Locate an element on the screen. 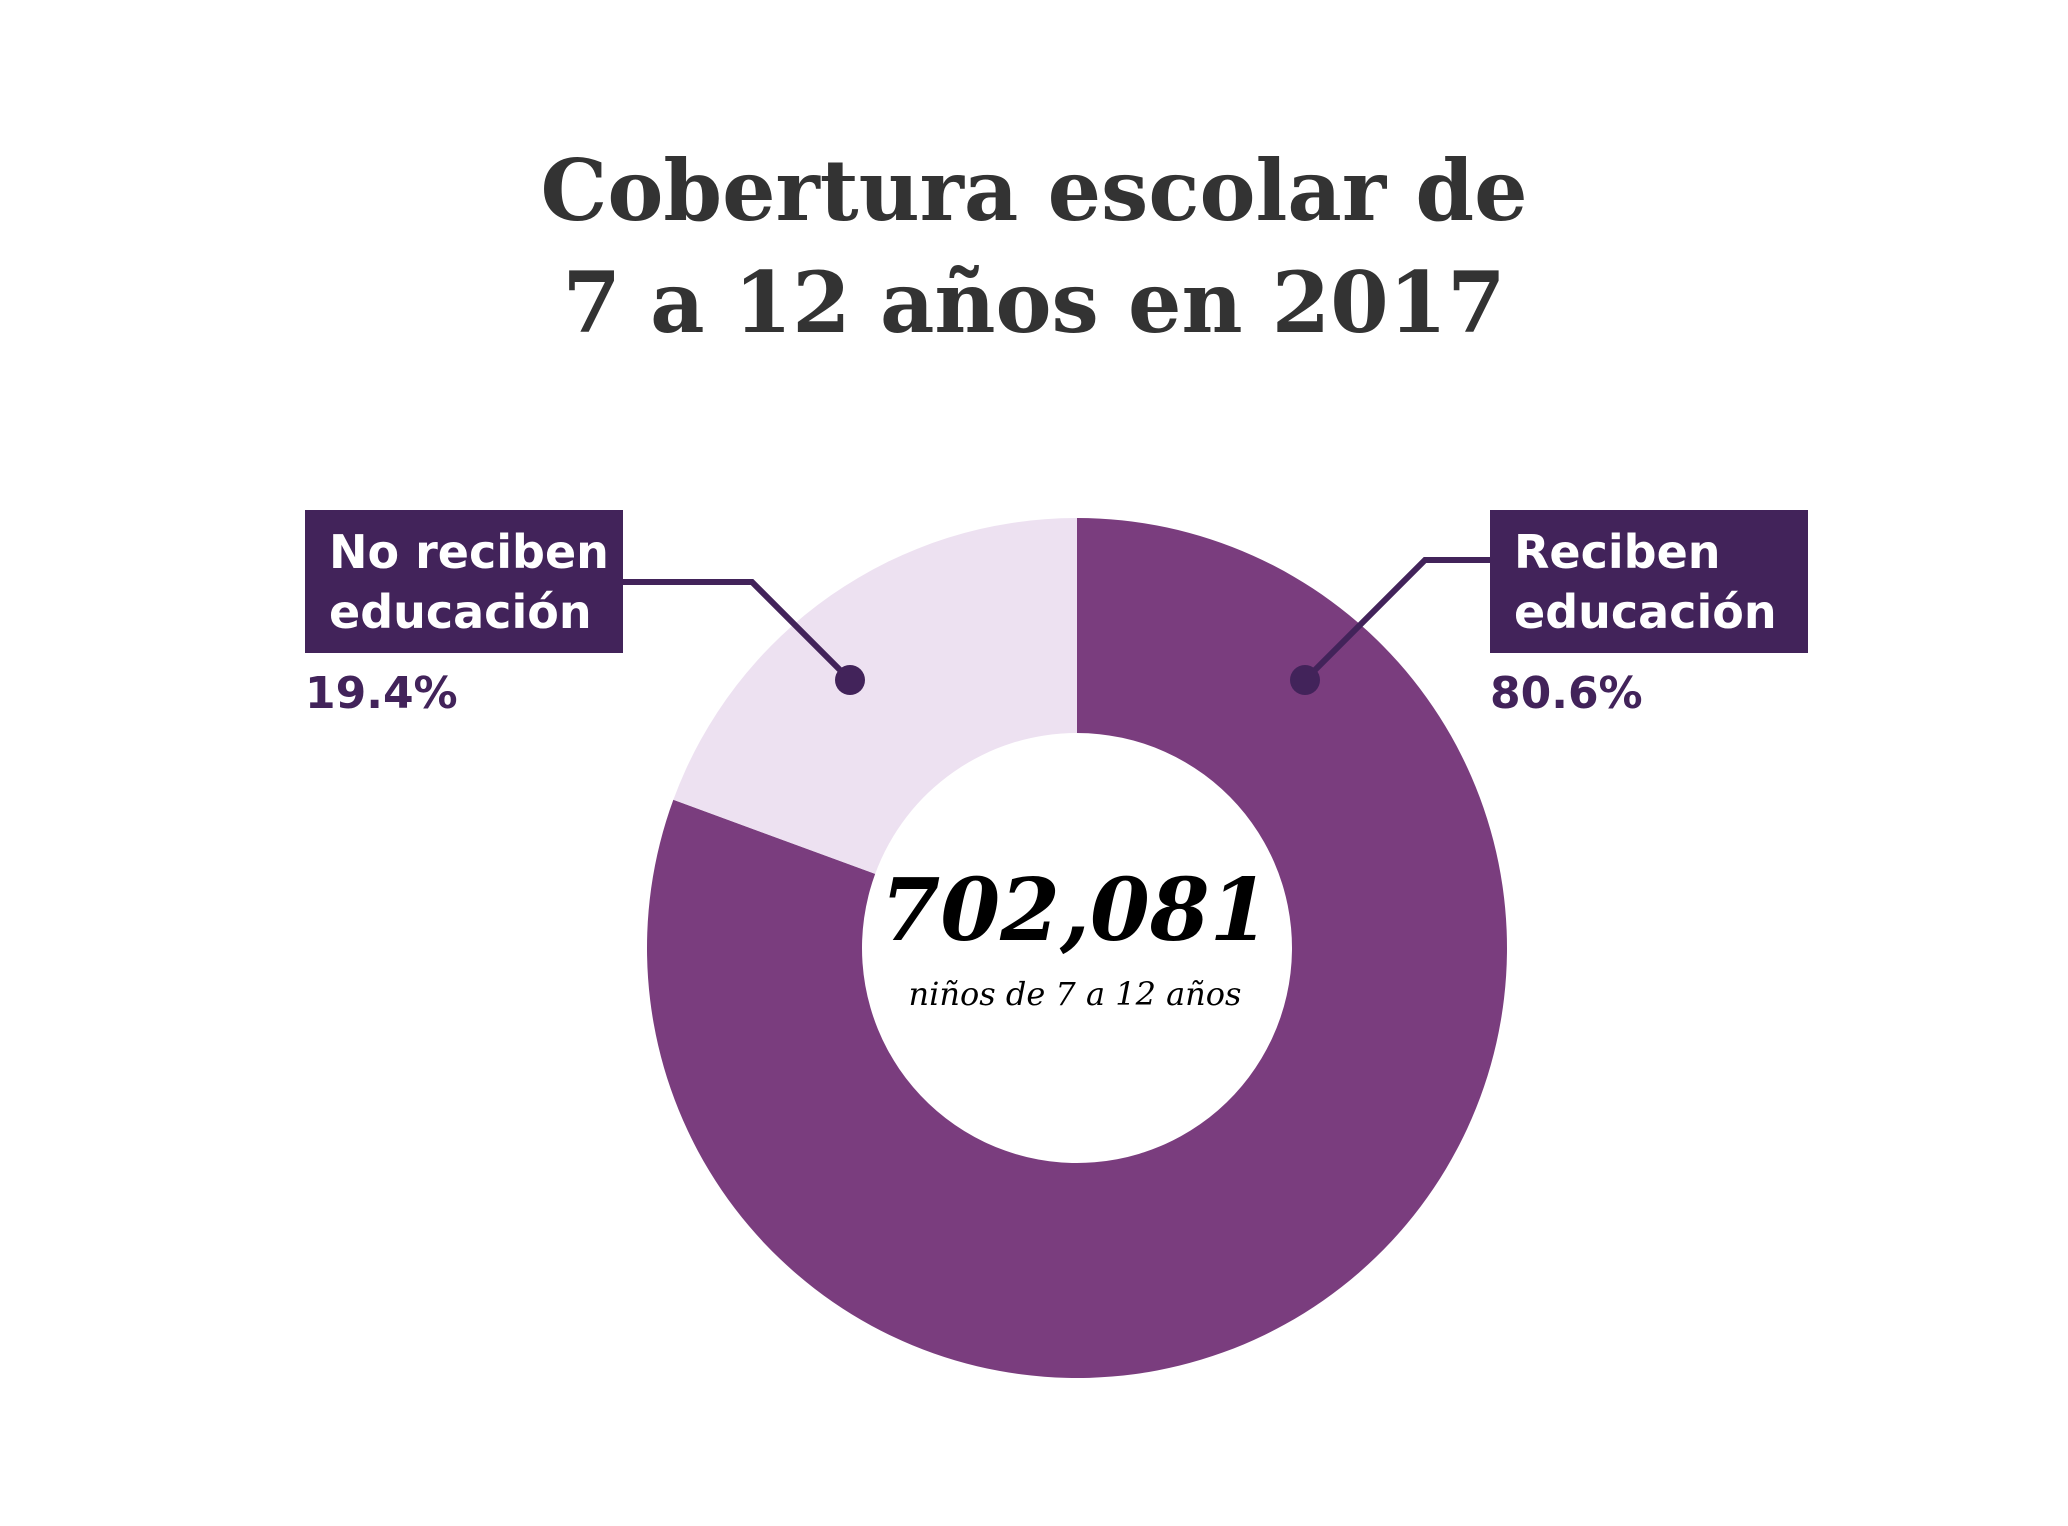 The width and height of the screenshot is (2068, 1526). chart-title-line-2: 7 a 12 años en 2017 is located at coordinates (1034, 302).